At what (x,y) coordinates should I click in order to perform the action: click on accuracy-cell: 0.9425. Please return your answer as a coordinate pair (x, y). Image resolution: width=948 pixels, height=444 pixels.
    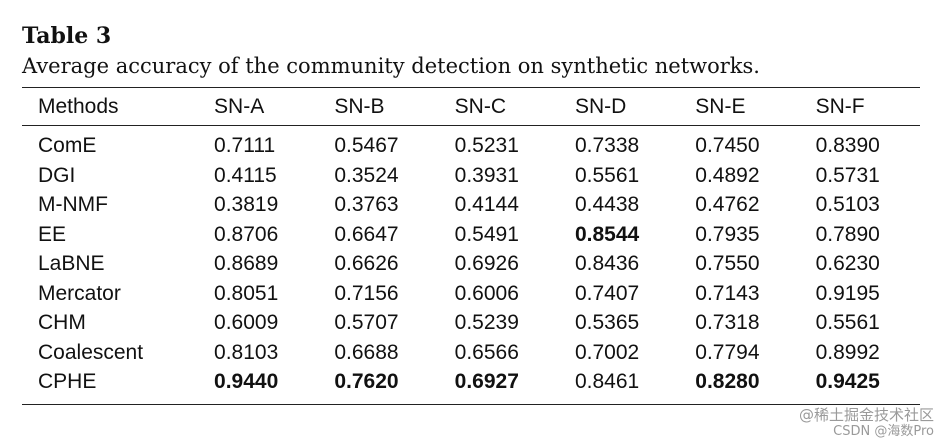
    Looking at the image, I should click on (847, 381).